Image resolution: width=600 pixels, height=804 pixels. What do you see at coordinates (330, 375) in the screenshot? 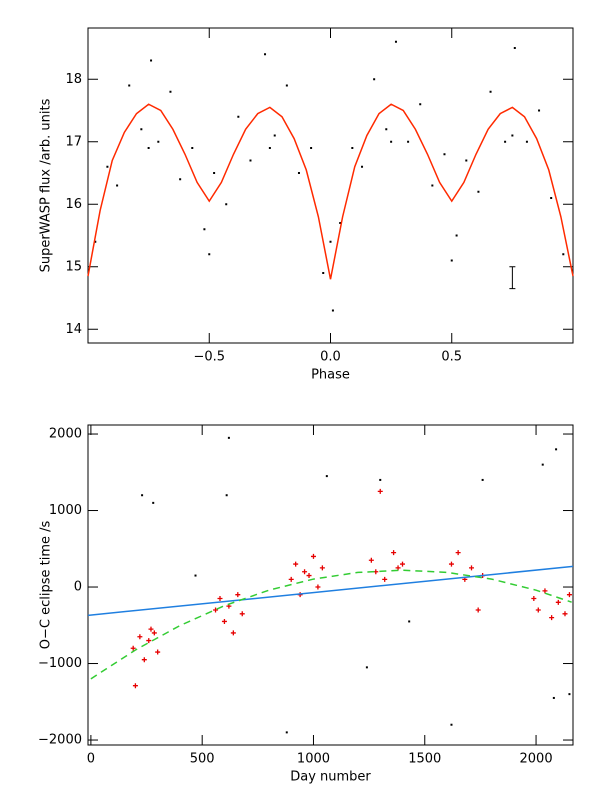
I see `x-axis-label: Phase` at bounding box center [330, 375].